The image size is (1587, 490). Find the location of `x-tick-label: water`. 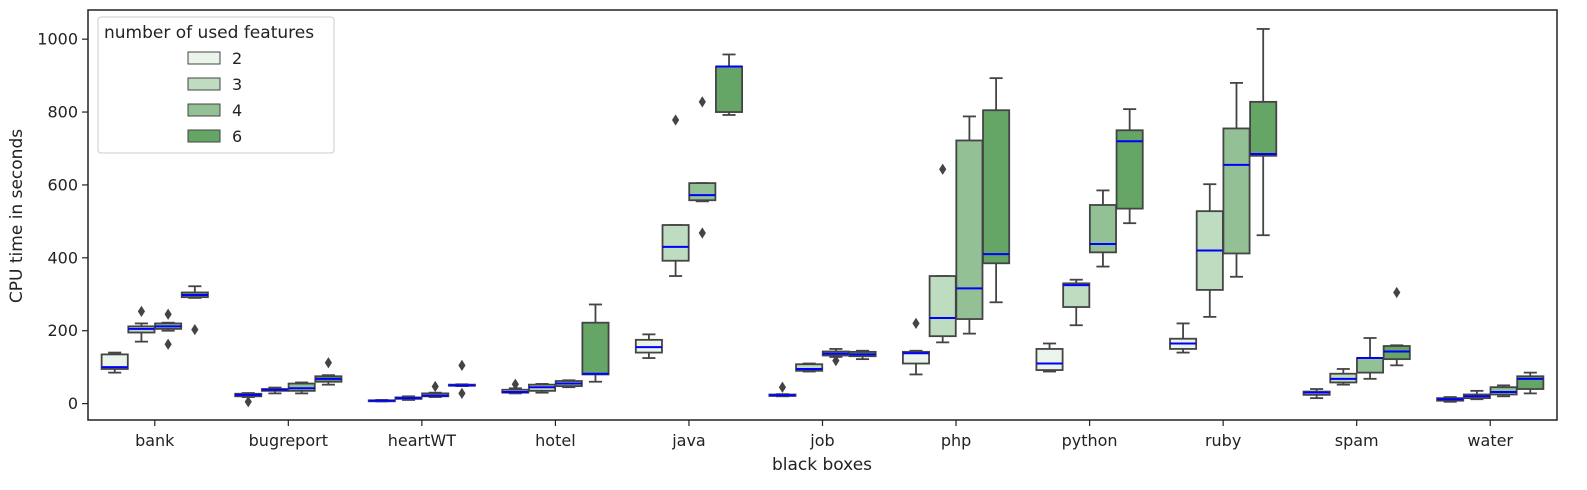

x-tick-label: water is located at coordinates (1490, 440).